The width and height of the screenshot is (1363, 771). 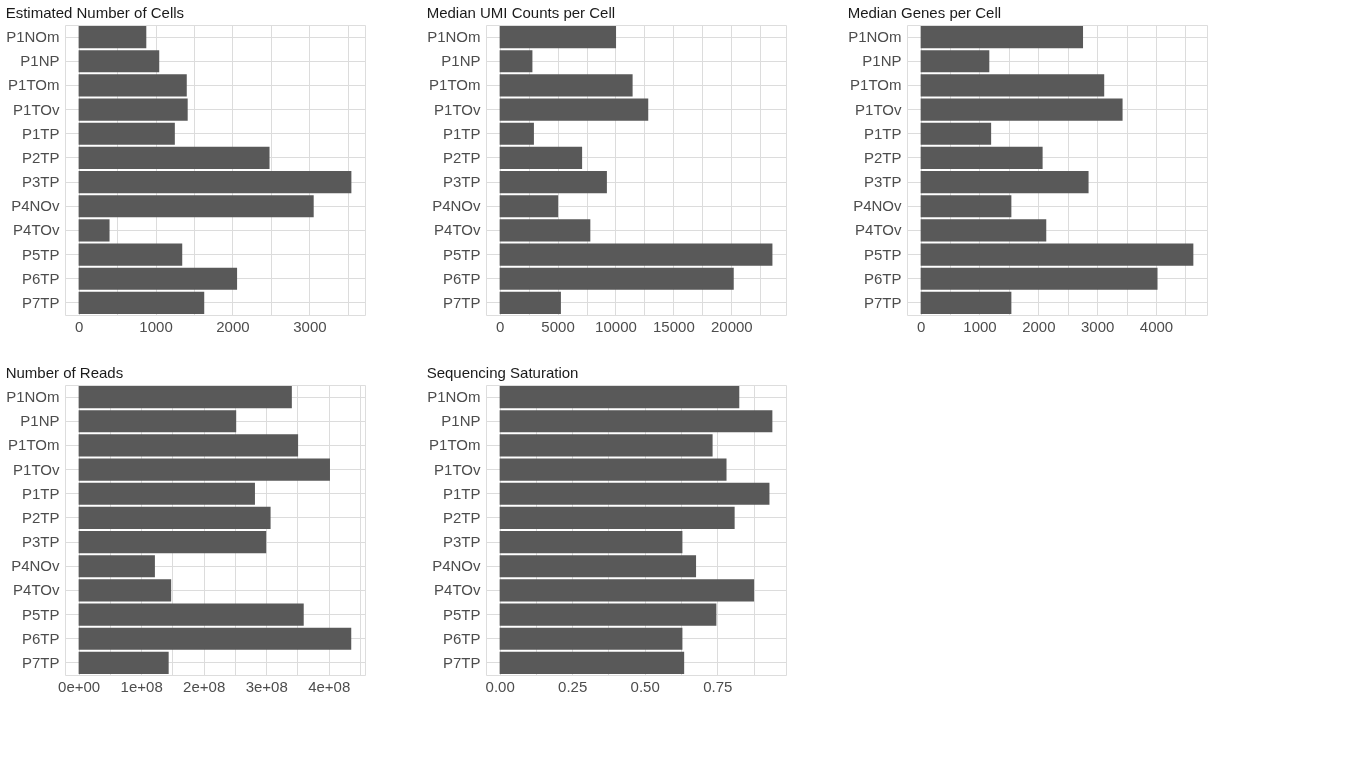 I want to click on x-tick-label: 4000, so click(x=1156, y=326).